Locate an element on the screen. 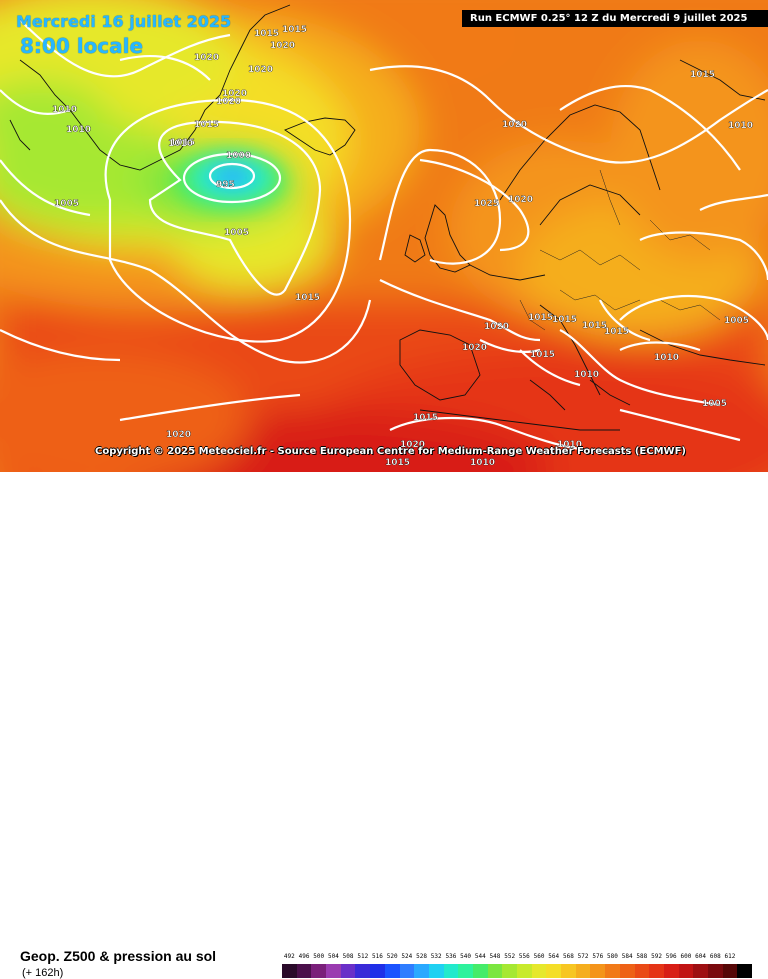  scale-label: 520 is located at coordinates (392, 956).